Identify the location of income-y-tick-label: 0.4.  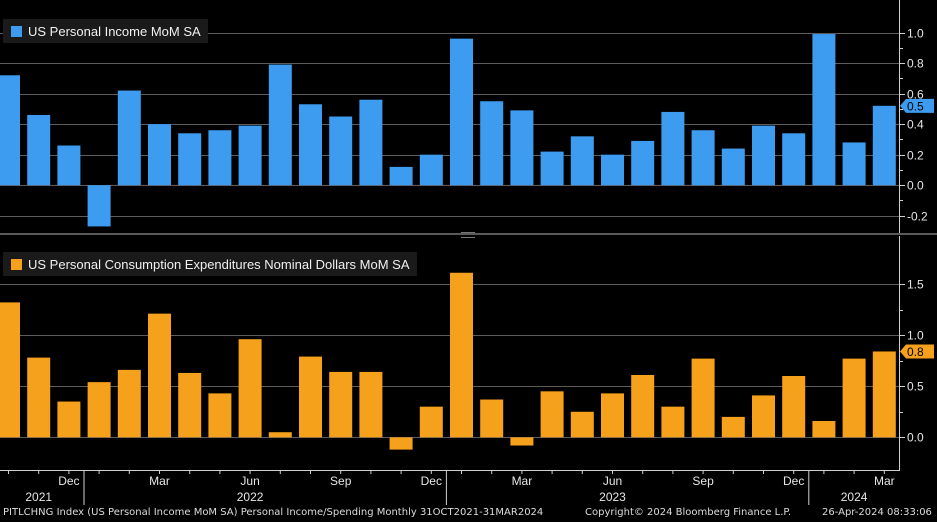
(915, 125).